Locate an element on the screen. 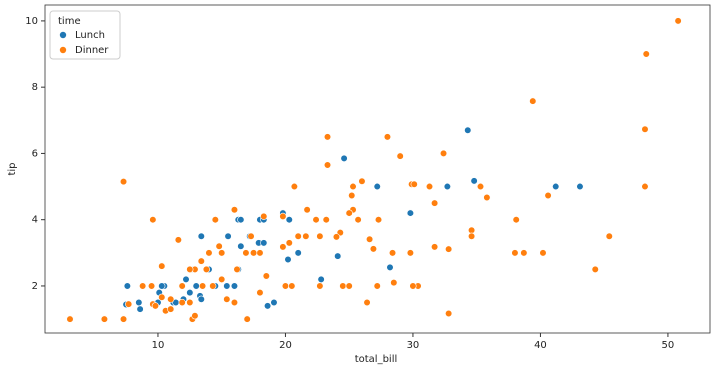  legend: time Lunch Dinner is located at coordinates (85, 35).